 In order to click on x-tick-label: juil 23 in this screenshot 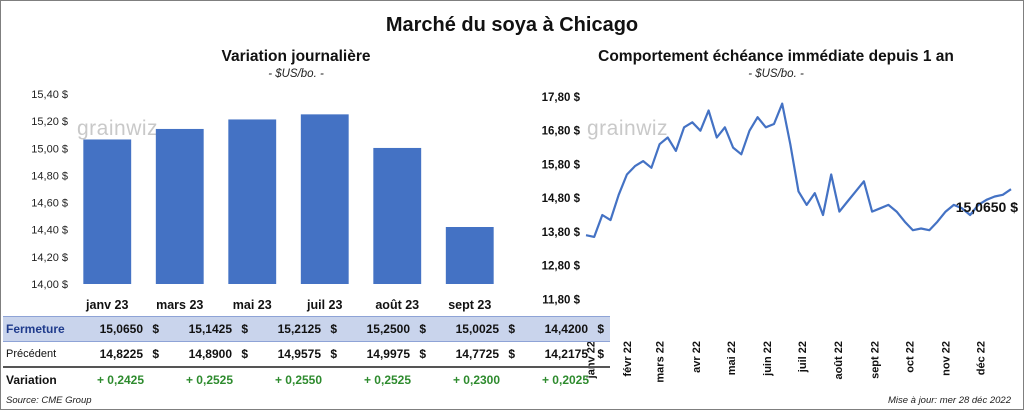, I will do `click(324, 305)`.